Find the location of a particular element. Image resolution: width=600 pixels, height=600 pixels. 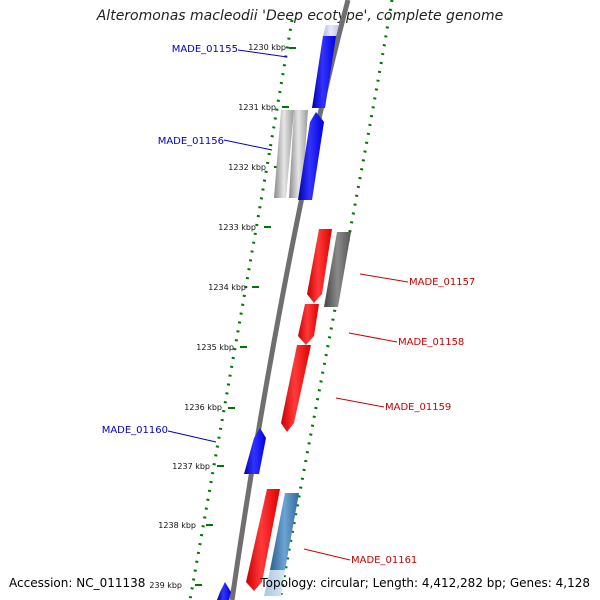

gene-arrow-gray is located at coordinates (284, 154).